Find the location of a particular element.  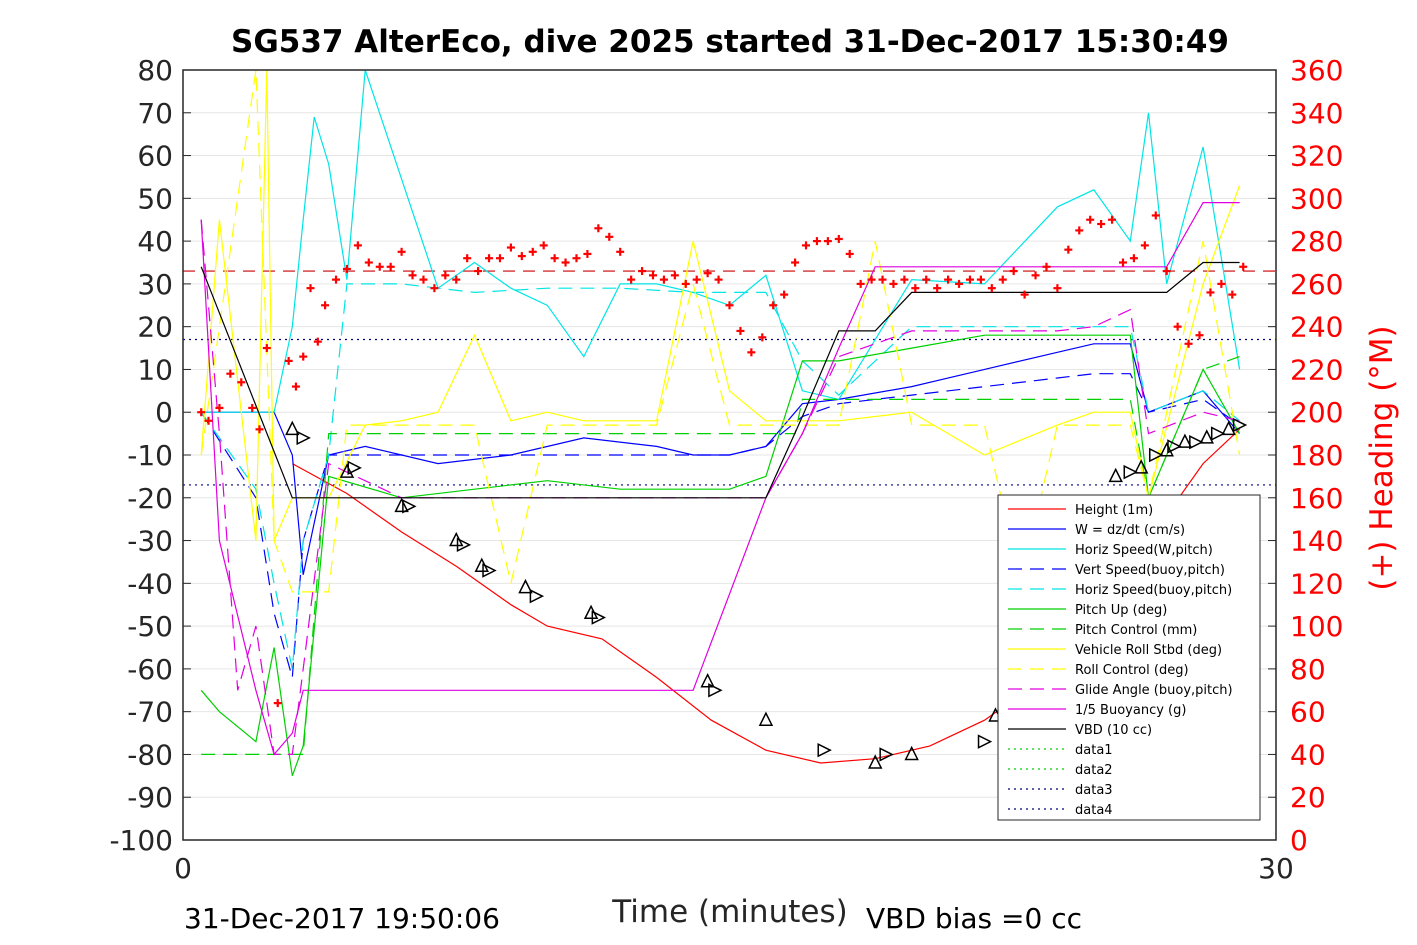

right-tick-label: 360 is located at coordinates (1316, 70).